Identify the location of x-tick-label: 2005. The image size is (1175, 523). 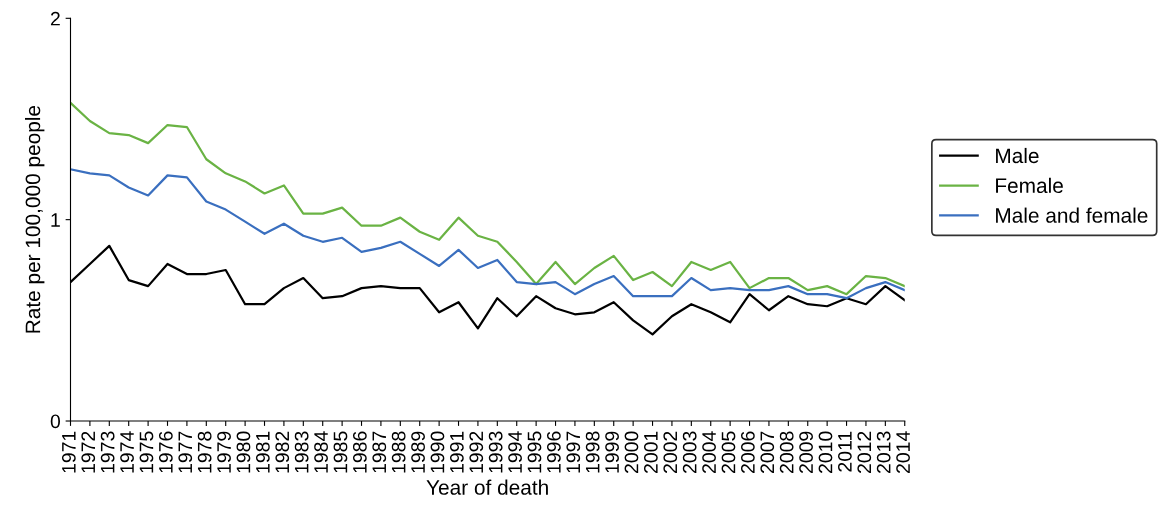
(728, 452).